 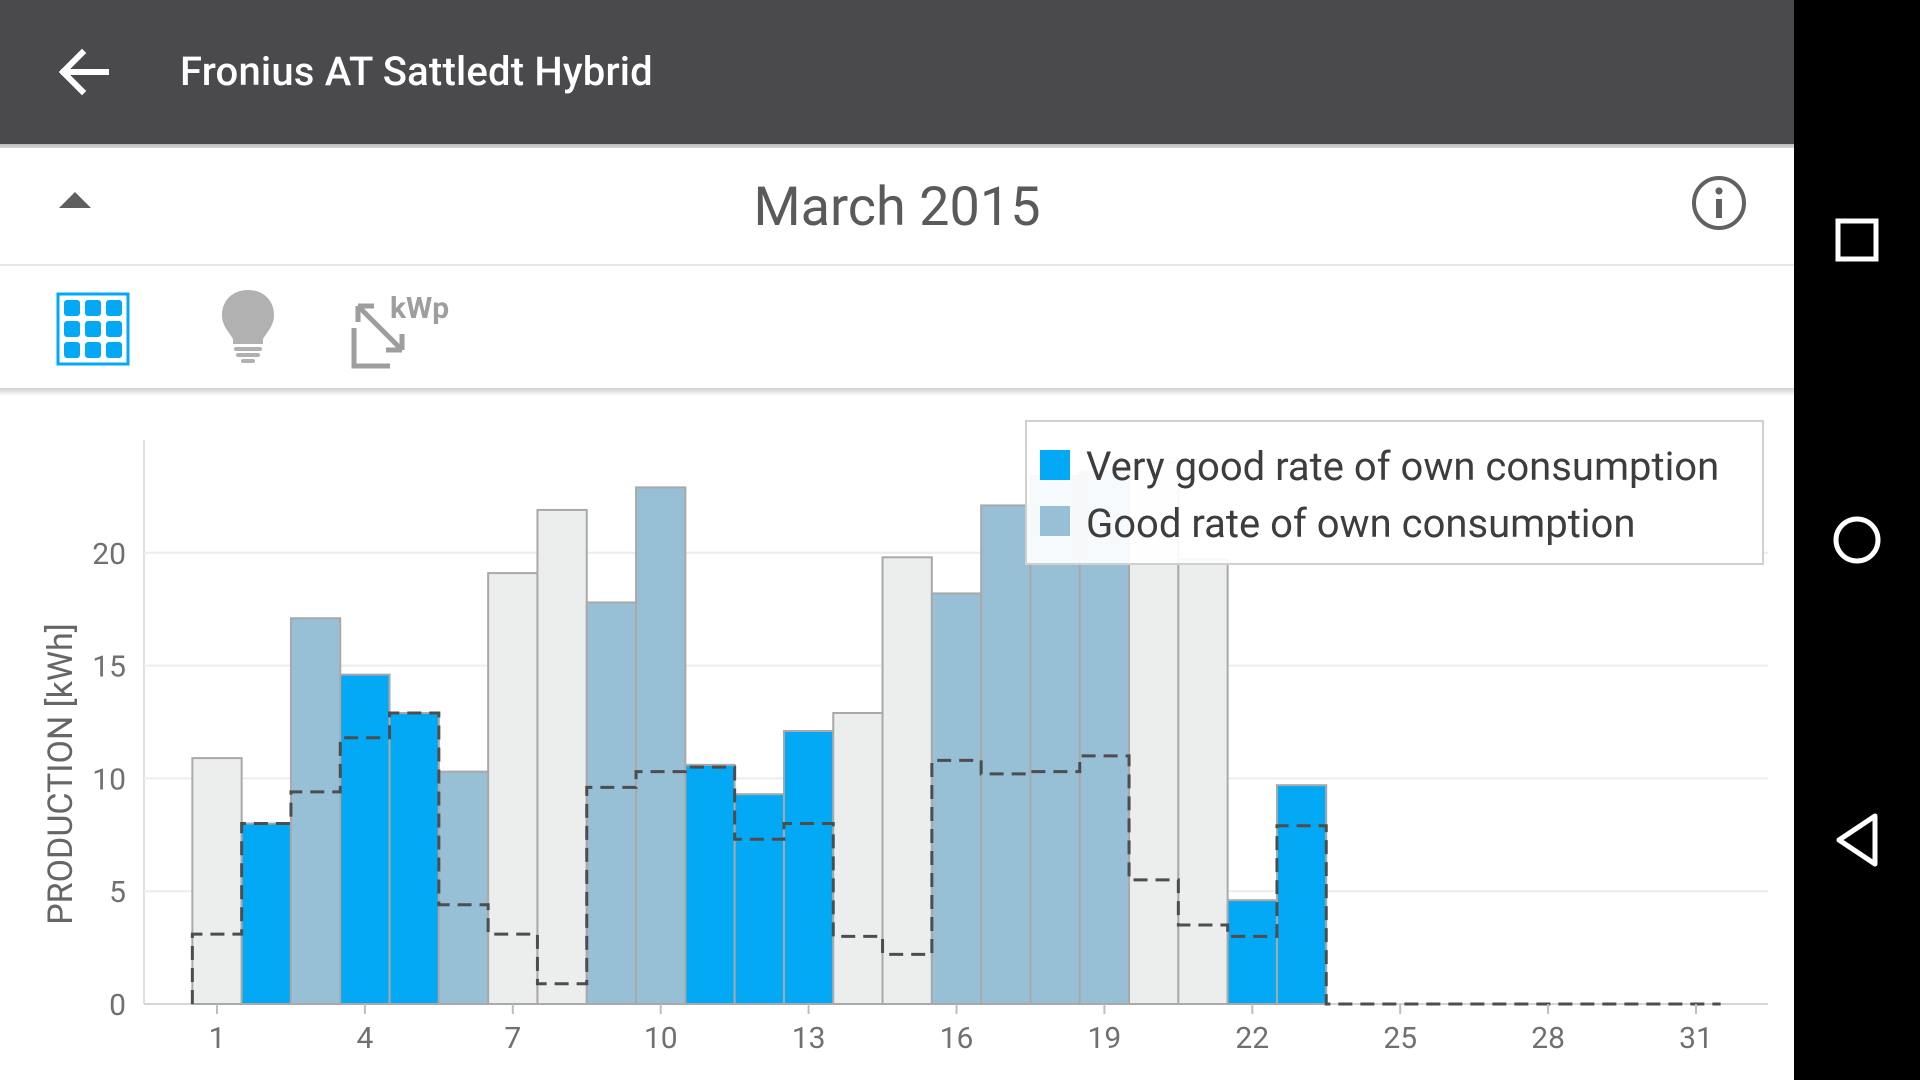 What do you see at coordinates (217, 1038) in the screenshot?
I see `x-tick-label: 1` at bounding box center [217, 1038].